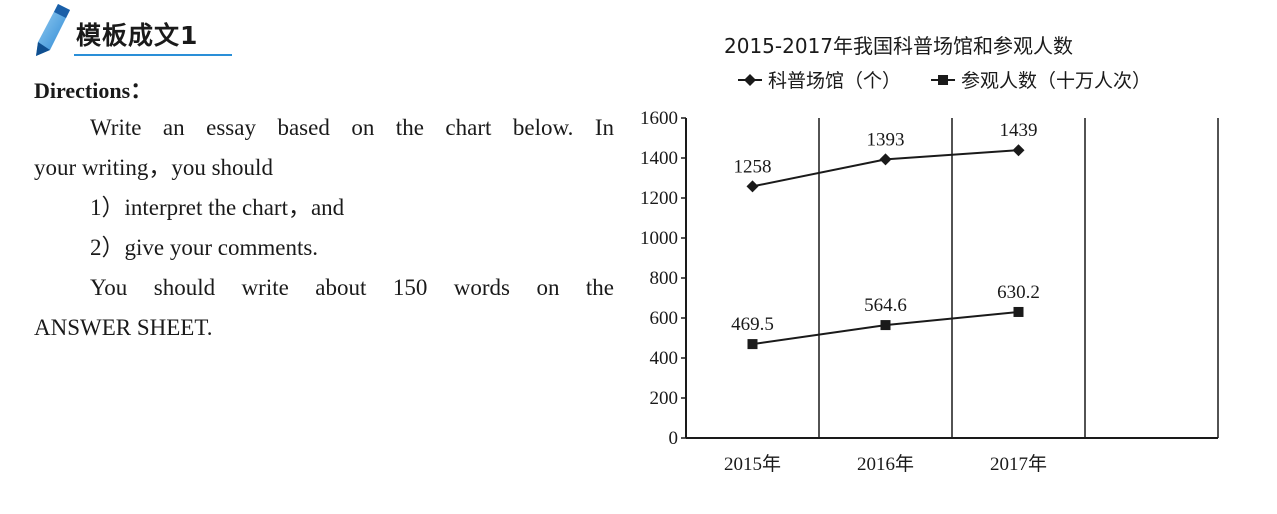 The height and width of the screenshot is (514, 1277). What do you see at coordinates (1018, 464) in the screenshot?
I see `x-tick-label-3: 2017年` at bounding box center [1018, 464].